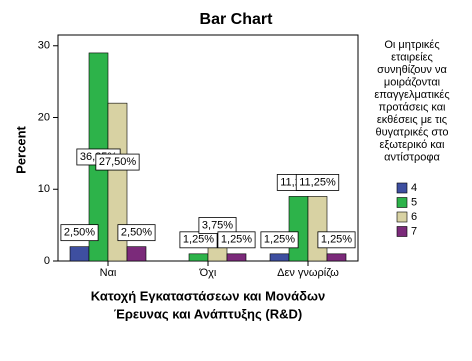 Image resolution: width=472 pixels, height=361 pixels. What do you see at coordinates (412, 107) in the screenshot?
I see `legend-title: προτάσεις και` at bounding box center [412, 107].